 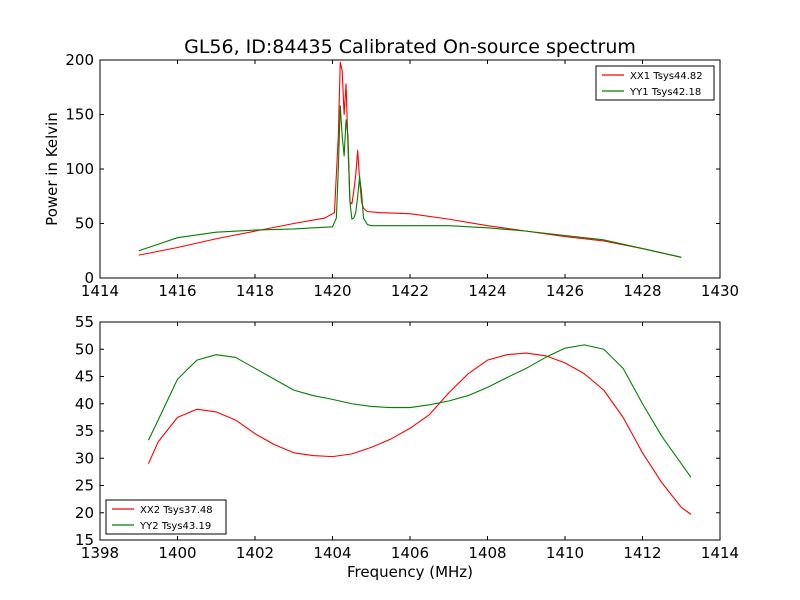 I want to click on y-tick-label: 20, so click(x=84, y=513).